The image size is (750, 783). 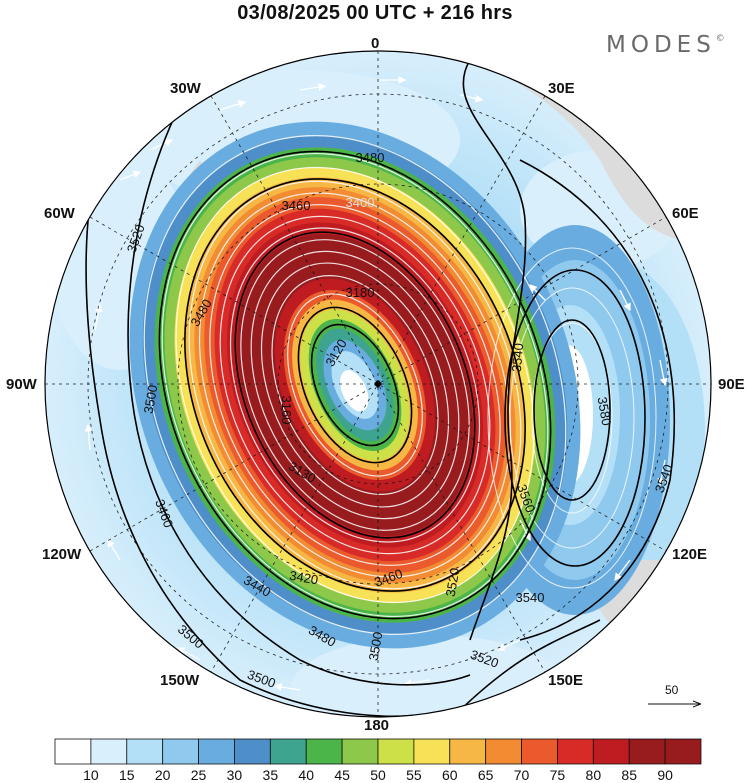 I want to click on colorbar-label: 10, so click(x=91, y=775).